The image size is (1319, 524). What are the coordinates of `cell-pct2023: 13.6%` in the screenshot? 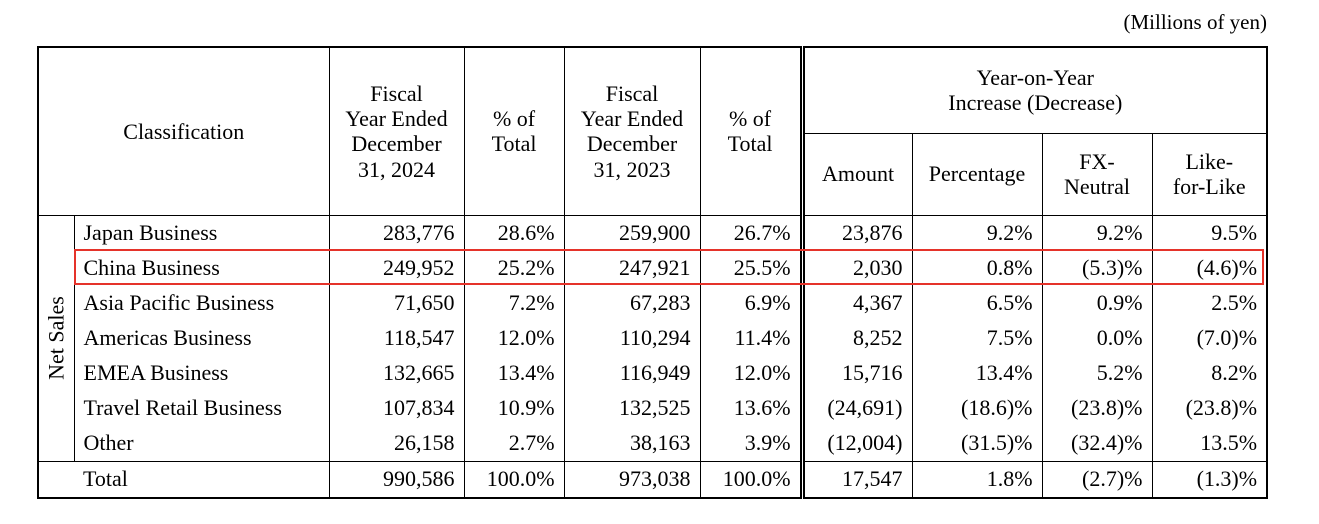 It's located at (751, 408).